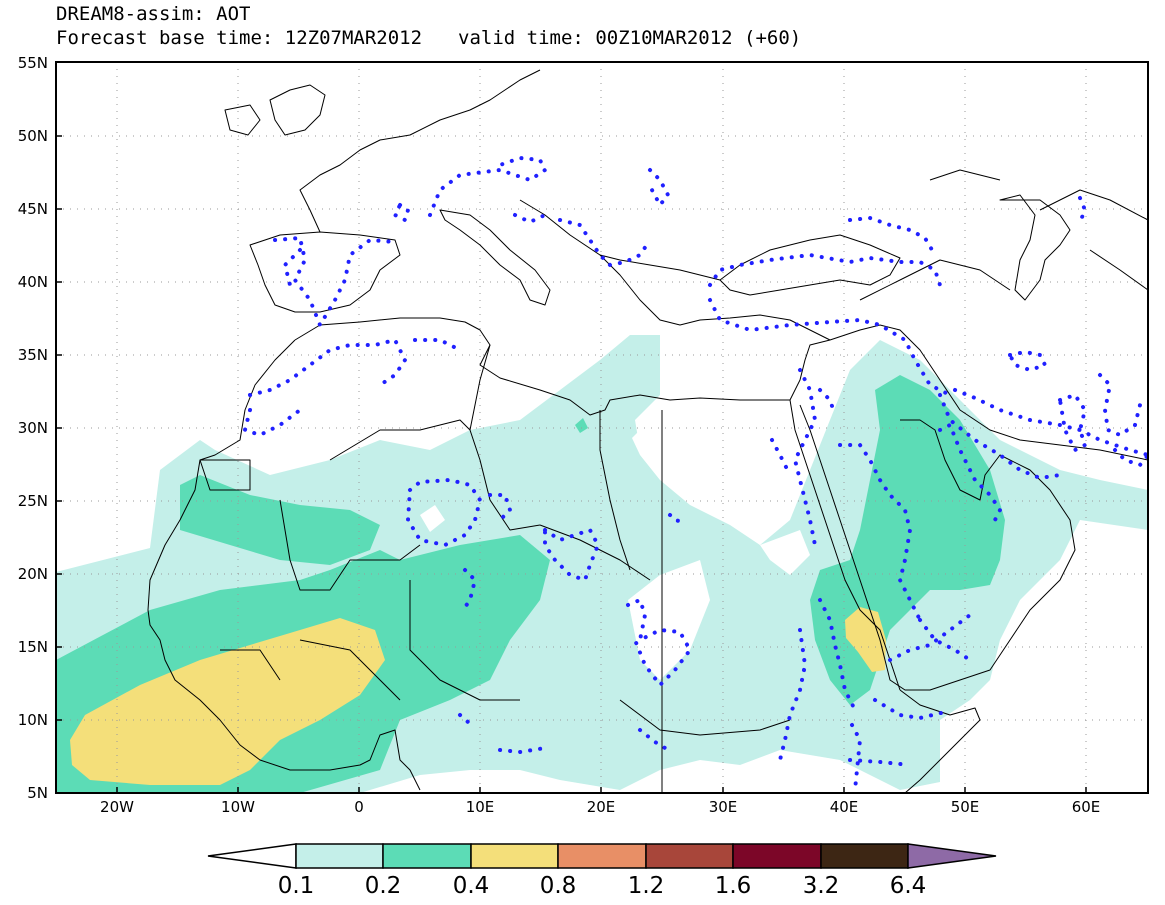 This screenshot has width=1165, height=905. What do you see at coordinates (602, 886) in the screenshot?
I see `colorbar-labels: 0.1 0.2 0.4 0.8 1.2 1.6 3.2 6.4` at bounding box center [602, 886].